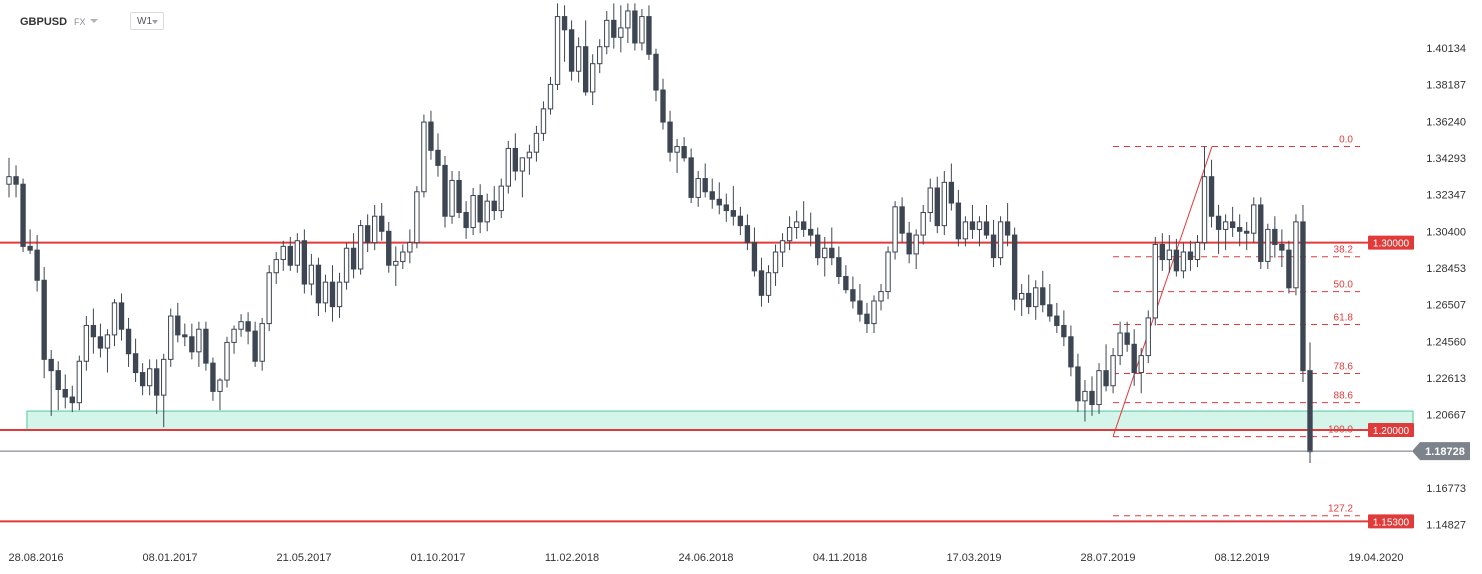 The height and width of the screenshot is (574, 1482). Describe the element at coordinates (1344, 285) in the screenshot. I see `fib-level-label: 50.0` at that location.